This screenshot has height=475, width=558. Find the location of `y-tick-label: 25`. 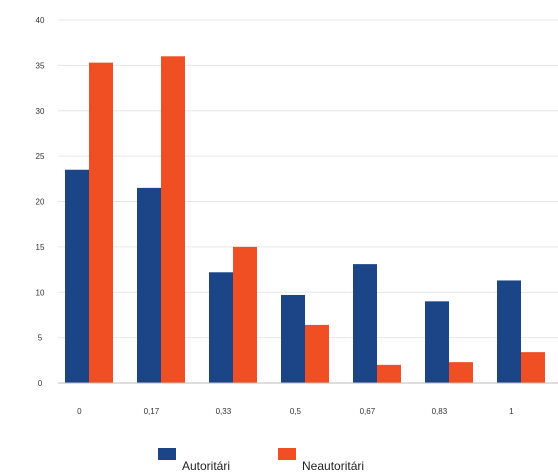

y-tick-label: 25 is located at coordinates (40, 156).